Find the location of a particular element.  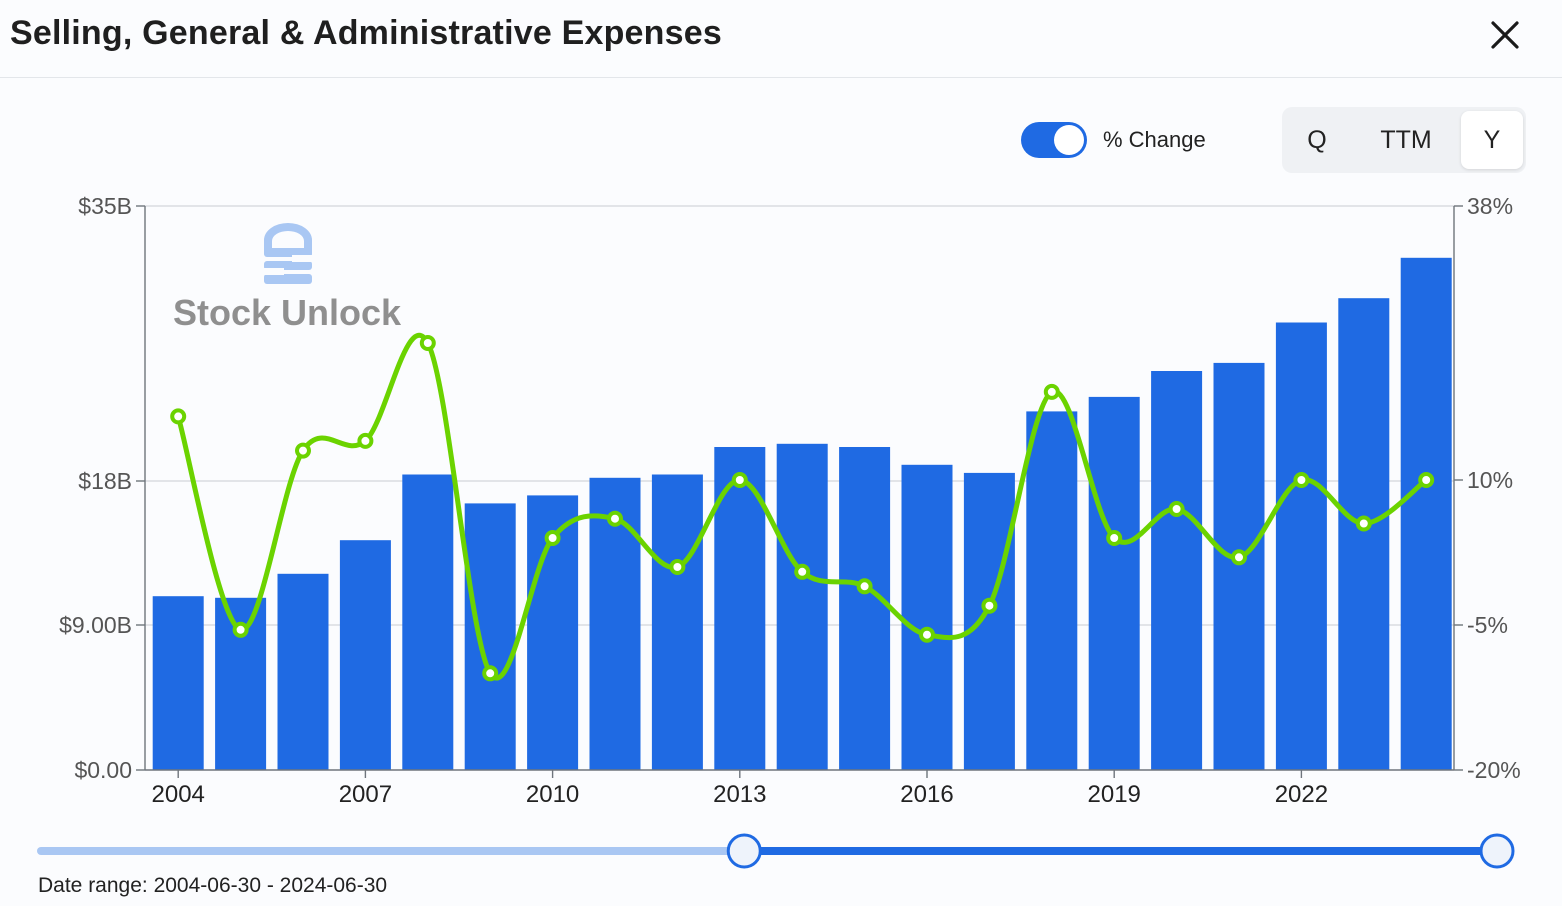

percent-change-point-2023 is located at coordinates (1363, 523).